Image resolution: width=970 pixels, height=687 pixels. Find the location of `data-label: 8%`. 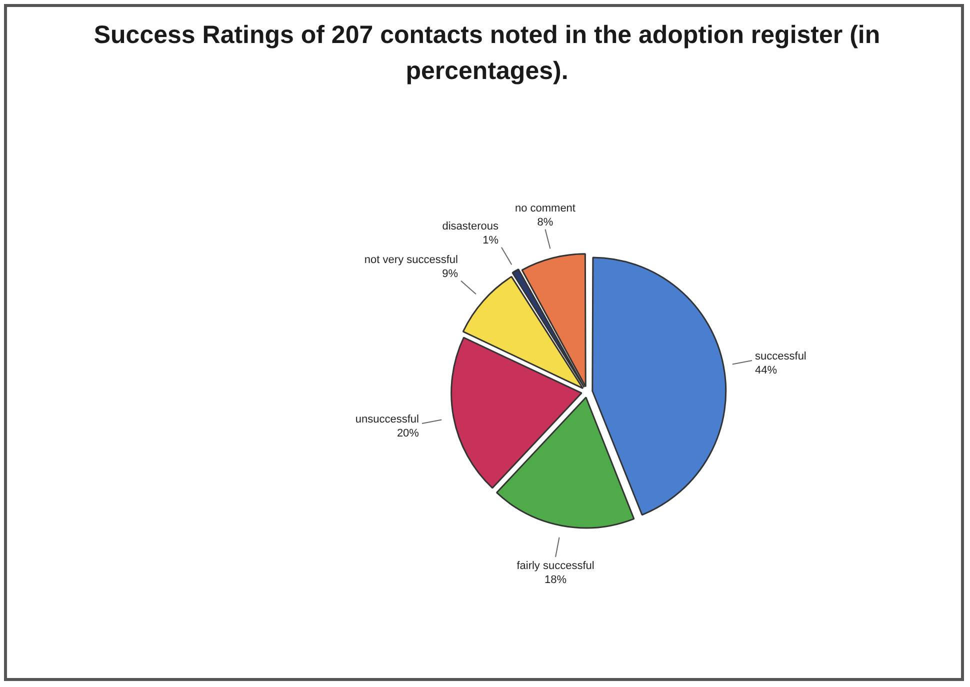

data-label: 8% is located at coordinates (545, 222).